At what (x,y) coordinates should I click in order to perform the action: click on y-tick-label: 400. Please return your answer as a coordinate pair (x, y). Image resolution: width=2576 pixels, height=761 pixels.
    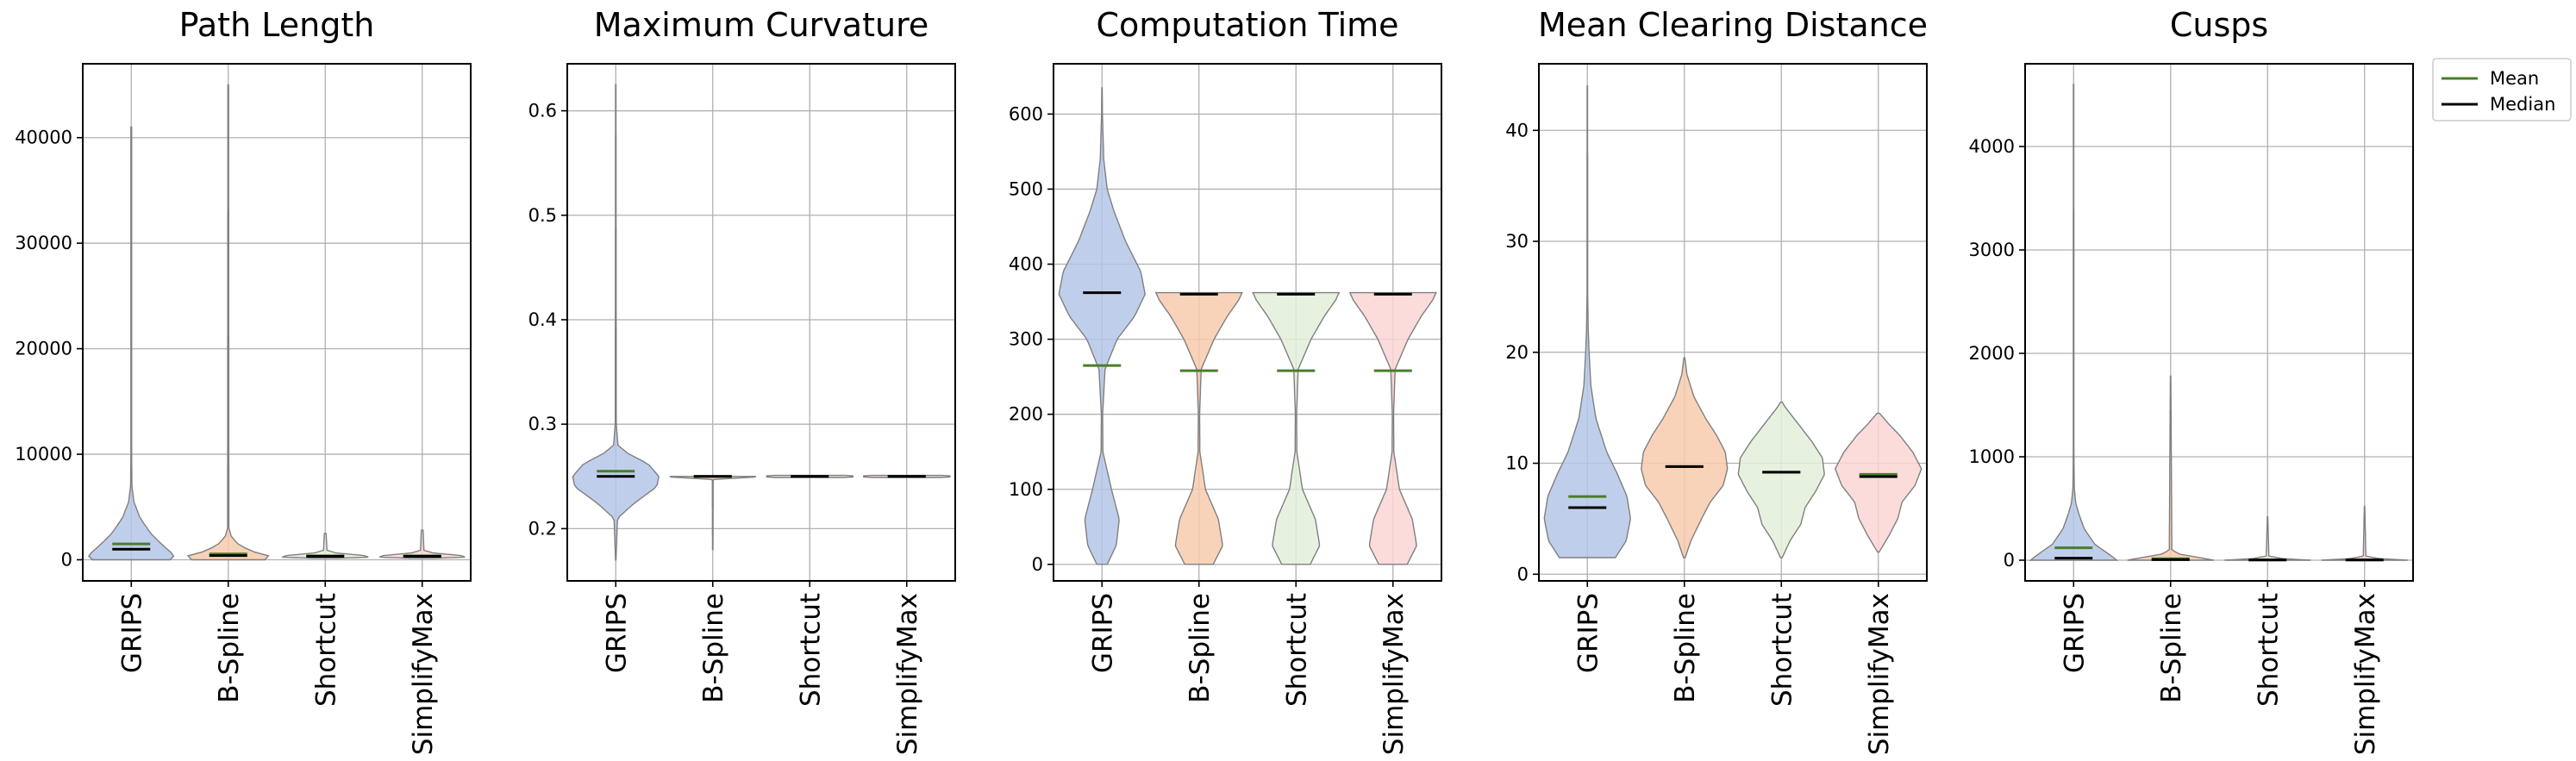
    Looking at the image, I should click on (1026, 265).